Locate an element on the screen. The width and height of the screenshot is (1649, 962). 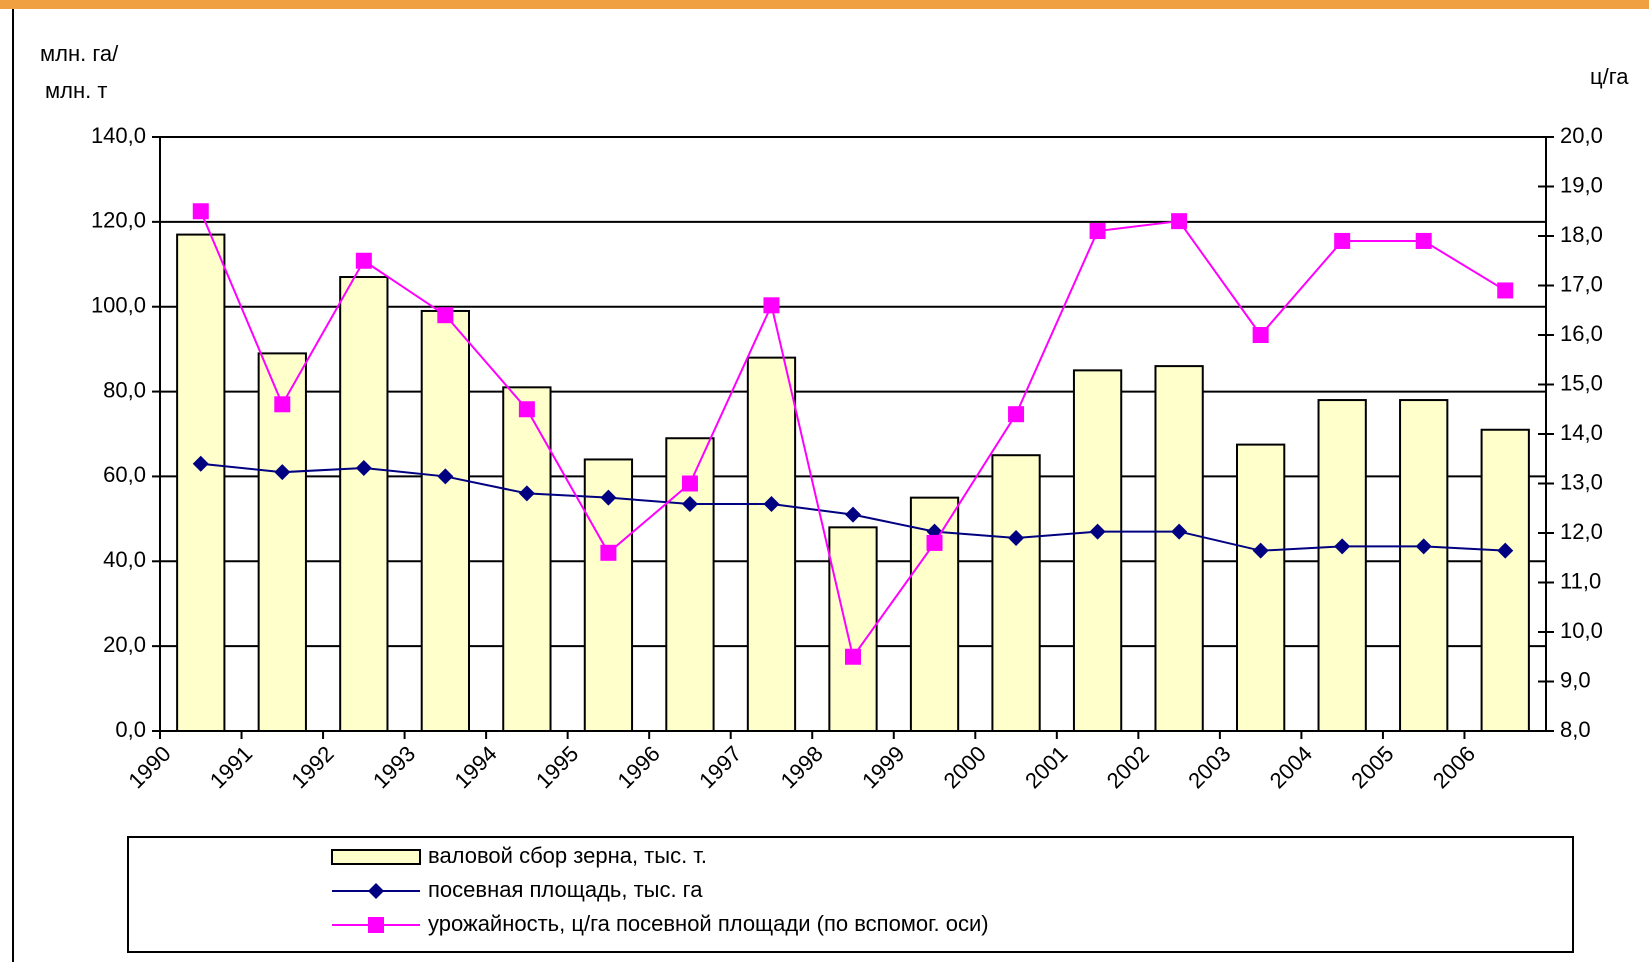
x-tick-label: 1996 is located at coordinates (639, 767).